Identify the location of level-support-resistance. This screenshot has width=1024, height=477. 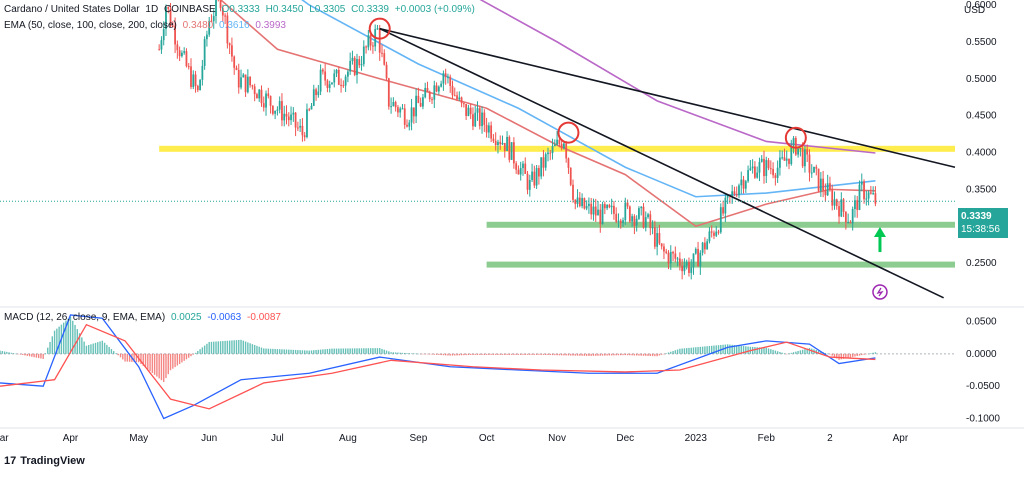
(557, 148).